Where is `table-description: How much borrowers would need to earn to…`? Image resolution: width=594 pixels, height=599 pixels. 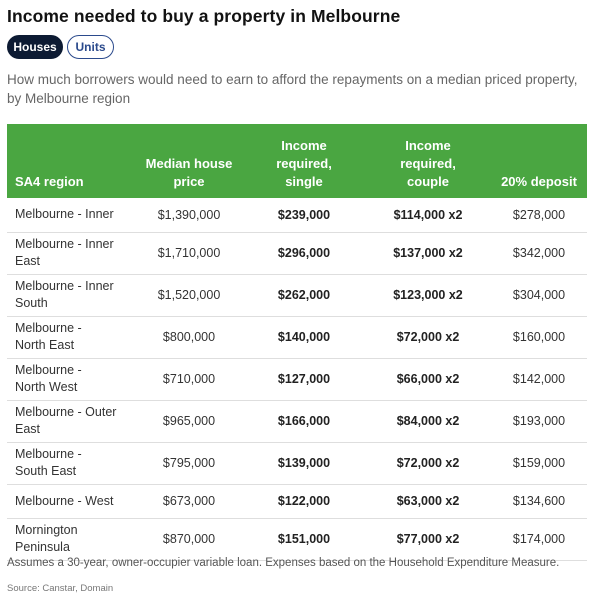
table-description: How much borrowers would need to earn to… is located at coordinates (292, 89).